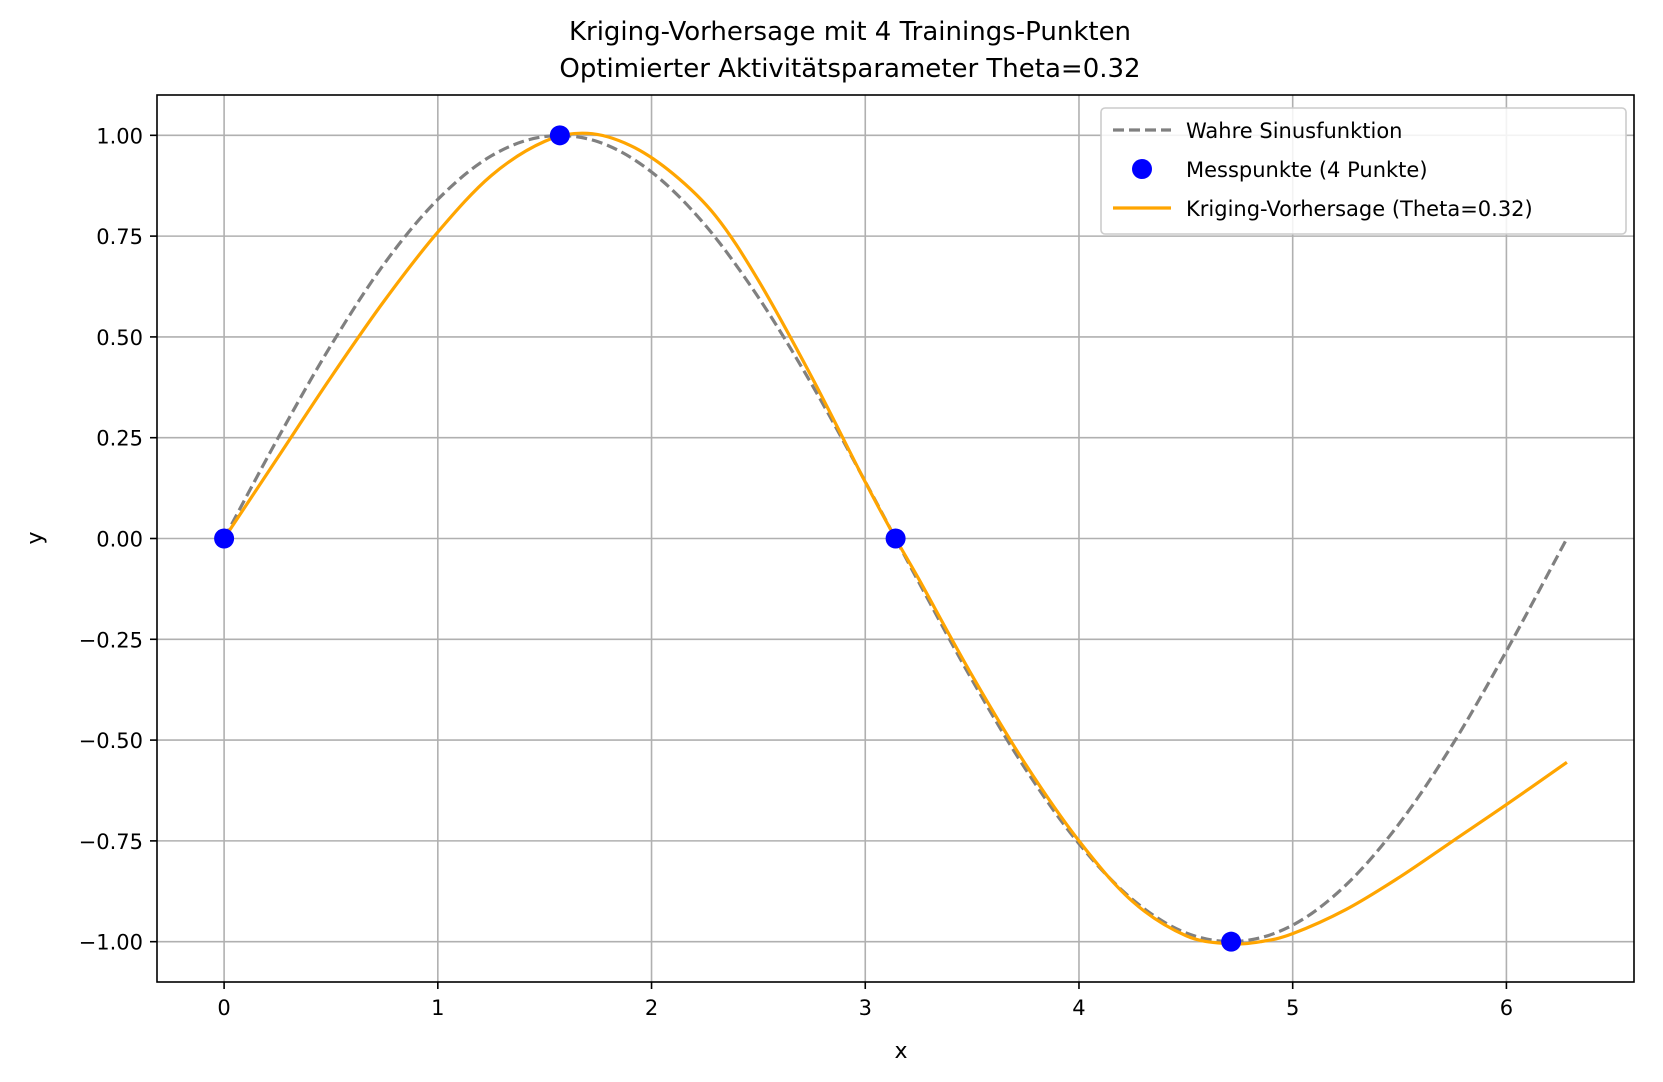 The width and height of the screenshot is (1663, 1082). I want to click on y-tick-label: 0.25, so click(119, 439).